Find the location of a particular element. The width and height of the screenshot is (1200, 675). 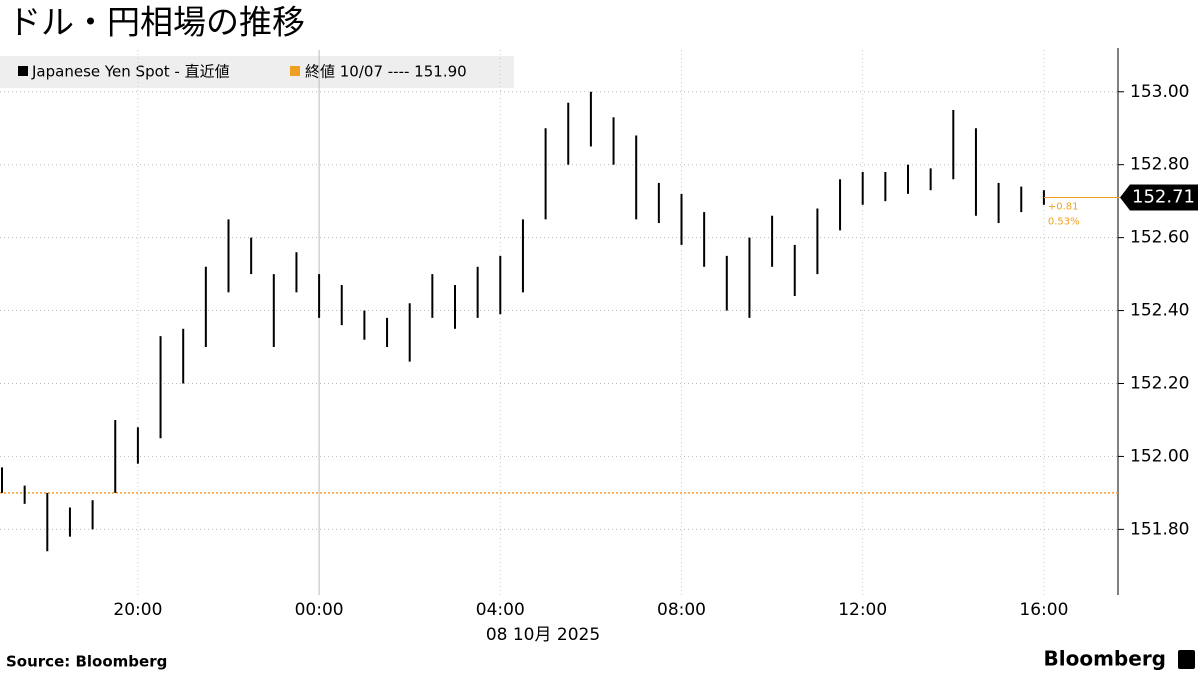

y-tick-label: 152.00 is located at coordinates (1159, 456).